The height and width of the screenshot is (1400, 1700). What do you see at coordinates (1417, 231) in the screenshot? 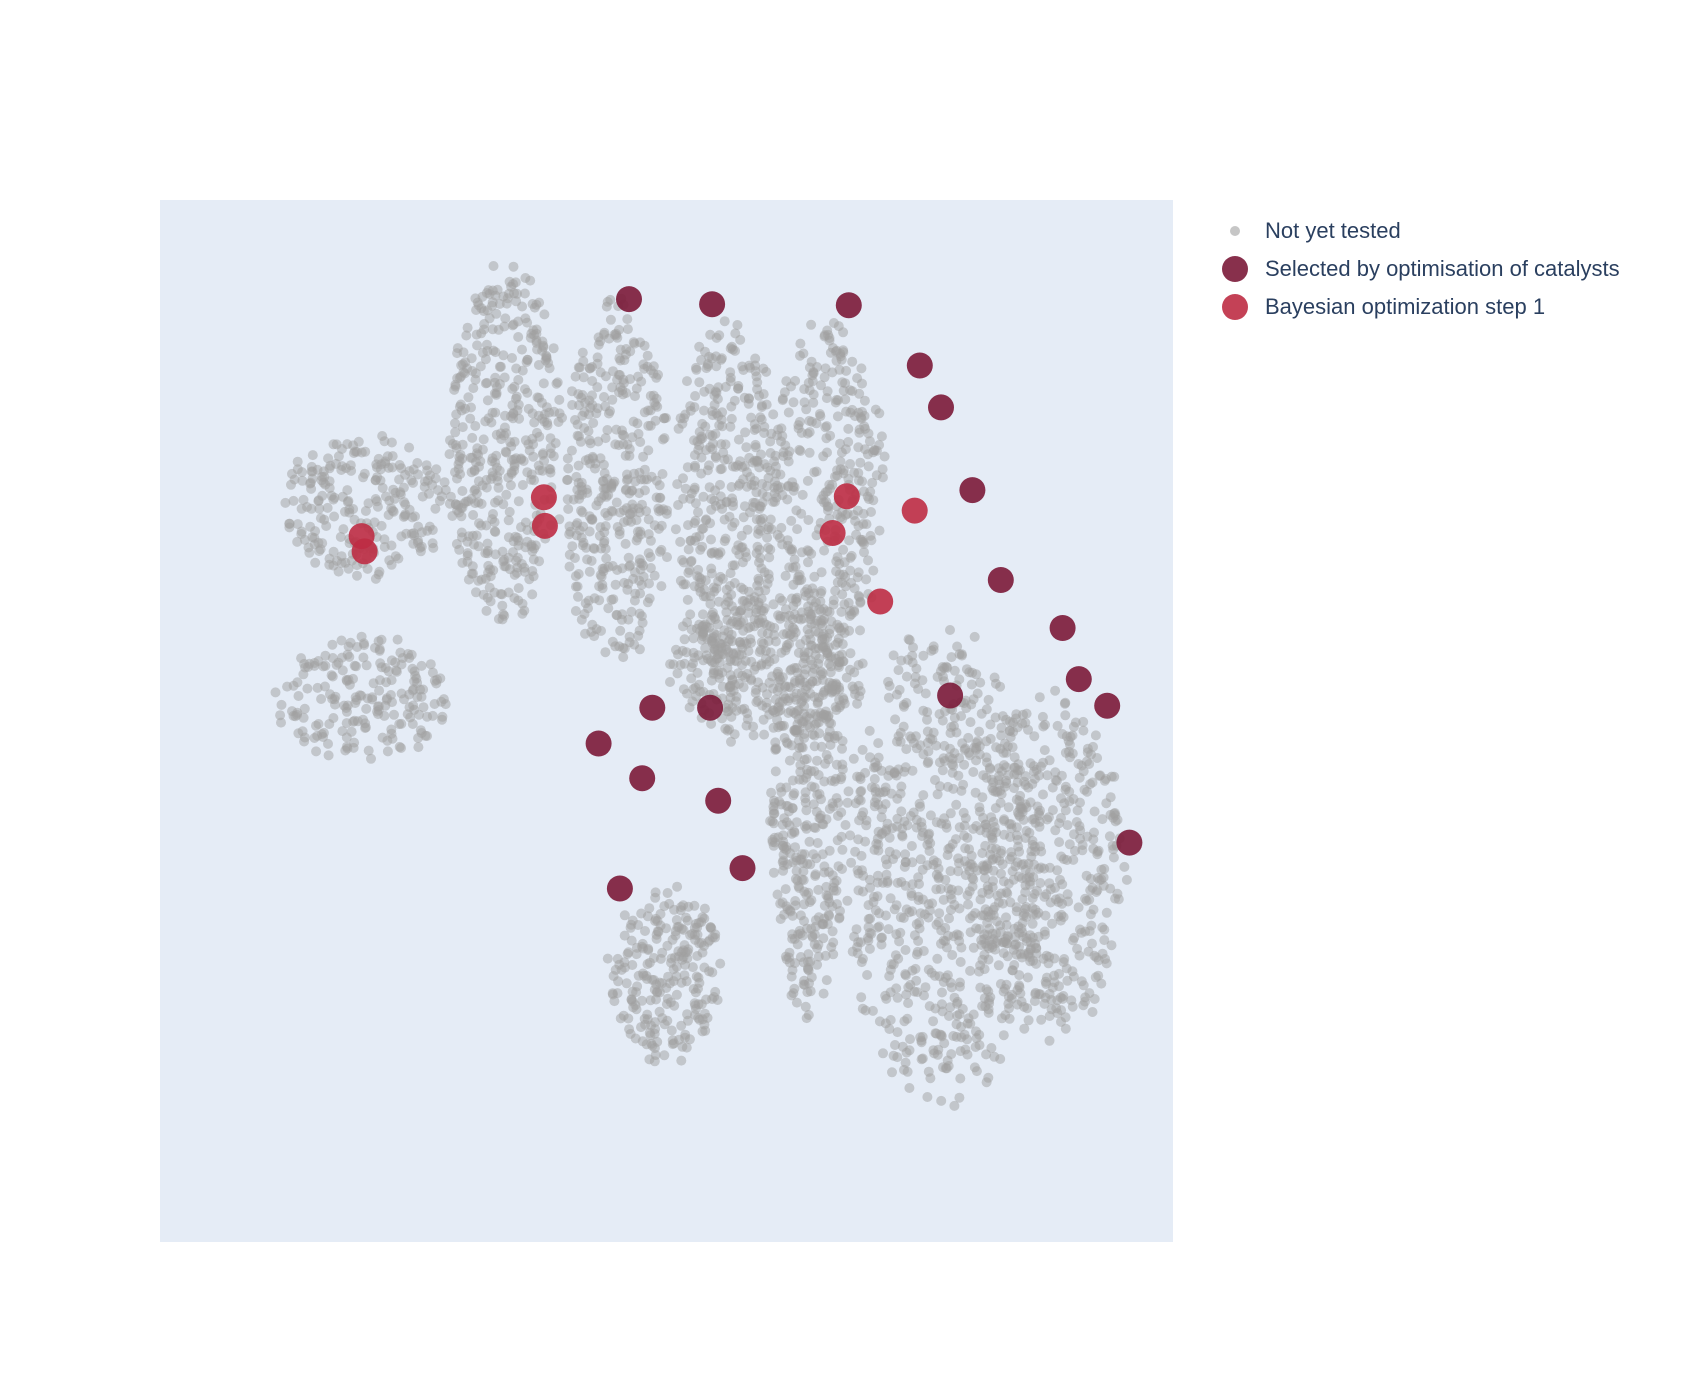
I see `legend-item-not-yet-tested: Not yet tested` at bounding box center [1417, 231].